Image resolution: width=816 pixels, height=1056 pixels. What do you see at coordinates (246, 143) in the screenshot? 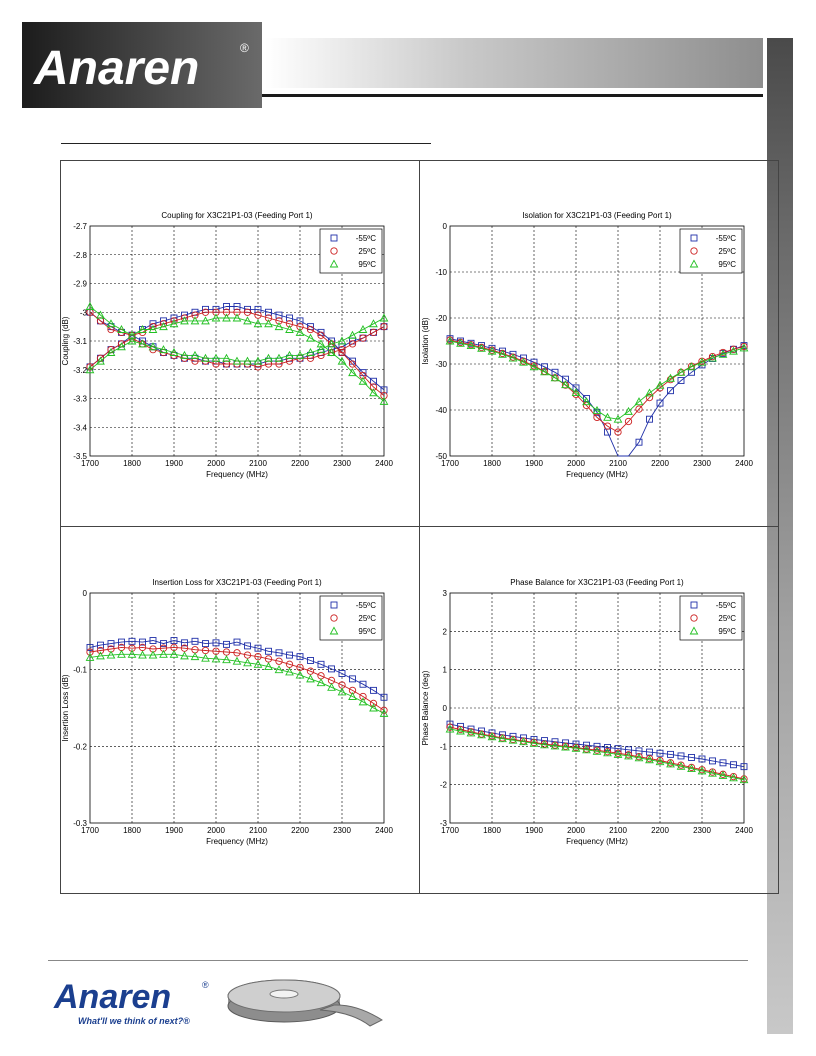
I see `section-title-rule` at bounding box center [246, 143].